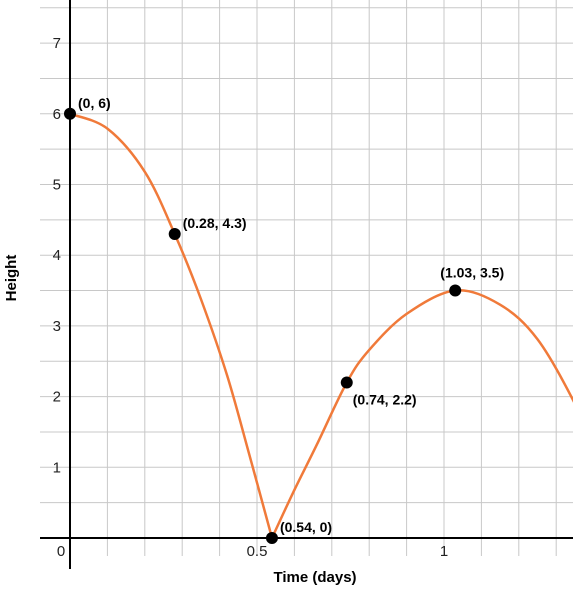 This screenshot has height=591, width=573. What do you see at coordinates (257, 551) in the screenshot?
I see `x-tick-label: 0.5` at bounding box center [257, 551].